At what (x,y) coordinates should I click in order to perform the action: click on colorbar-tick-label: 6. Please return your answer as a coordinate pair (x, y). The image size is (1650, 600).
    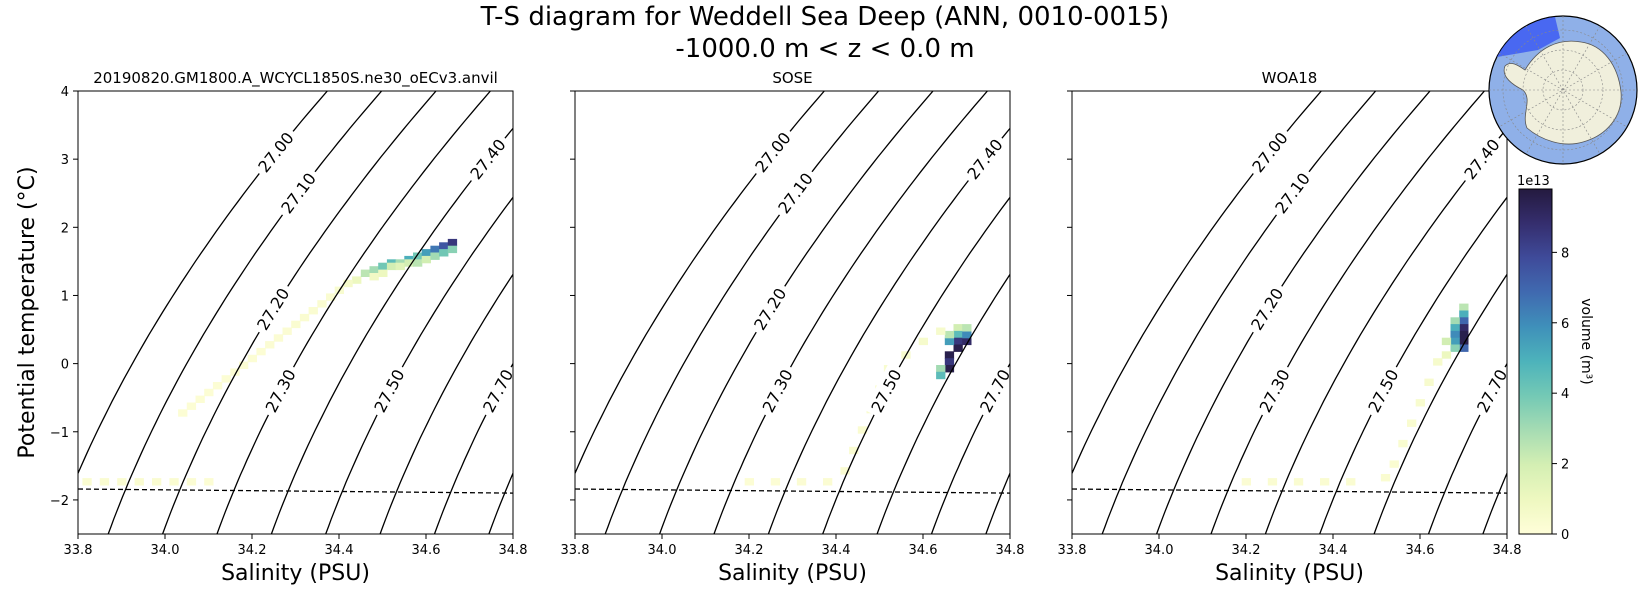
    Looking at the image, I should click on (1565, 324).